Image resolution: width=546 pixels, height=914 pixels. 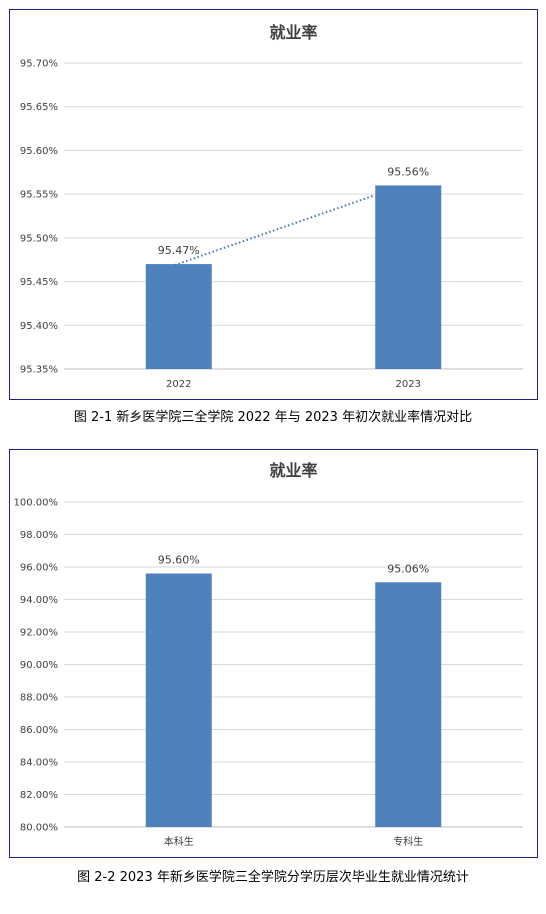 I want to click on x-category-label: 2023, so click(x=408, y=384).